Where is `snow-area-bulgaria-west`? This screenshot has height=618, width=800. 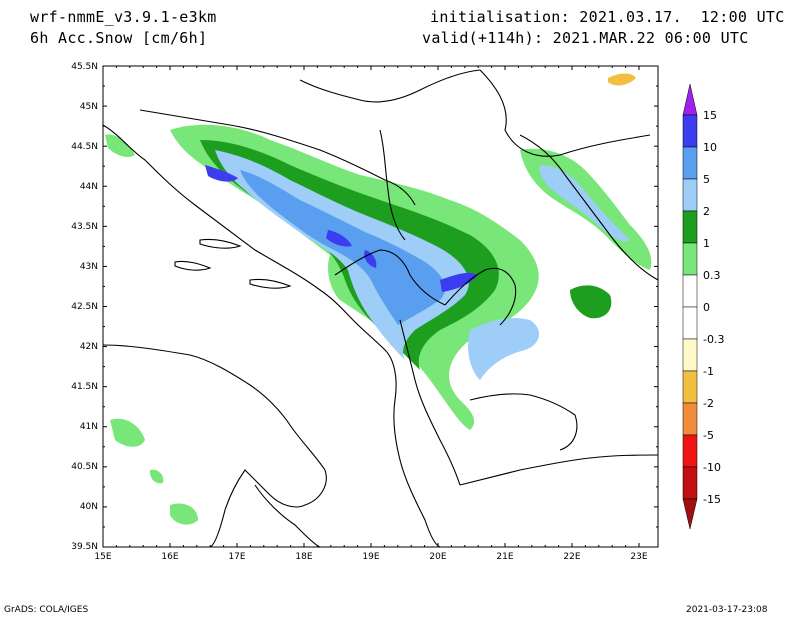 snow-area-bulgaria-west is located at coordinates (591, 302).